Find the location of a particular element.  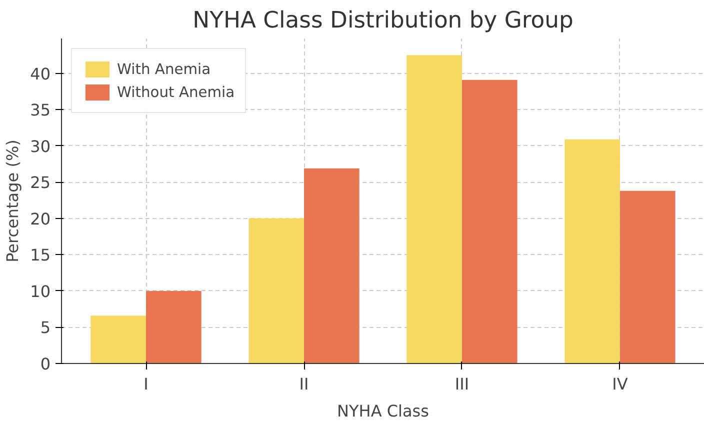

legend-label: With Anemia is located at coordinates (164, 69).